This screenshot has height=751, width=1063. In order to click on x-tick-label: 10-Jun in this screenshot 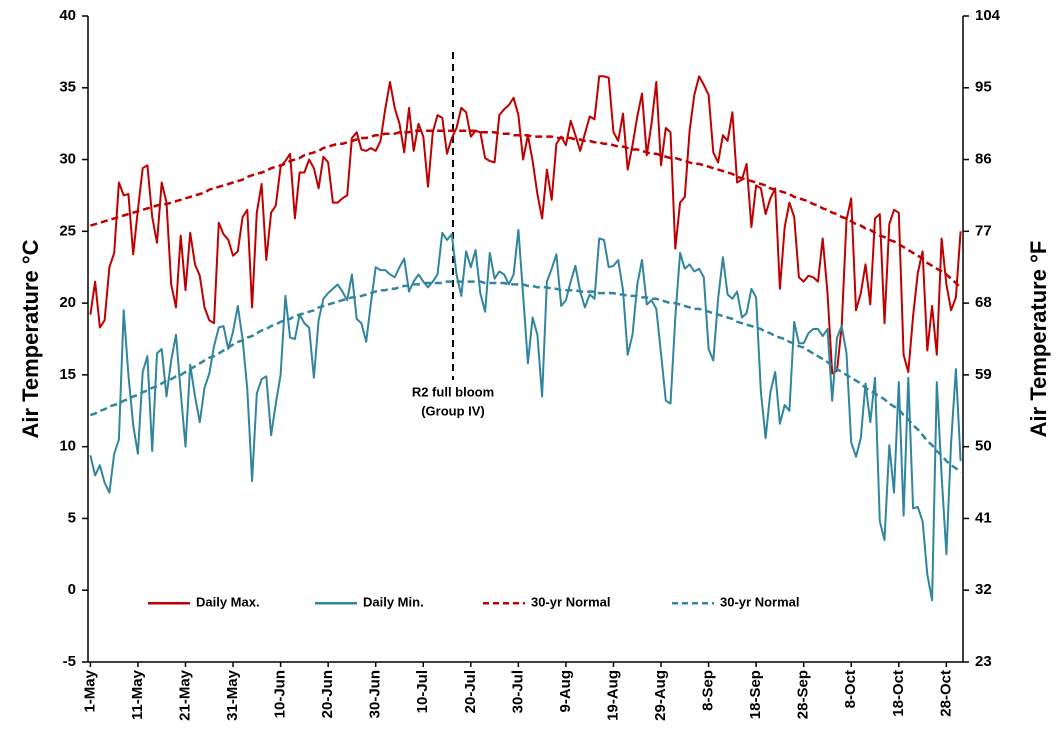, I will do `click(280, 694)`.